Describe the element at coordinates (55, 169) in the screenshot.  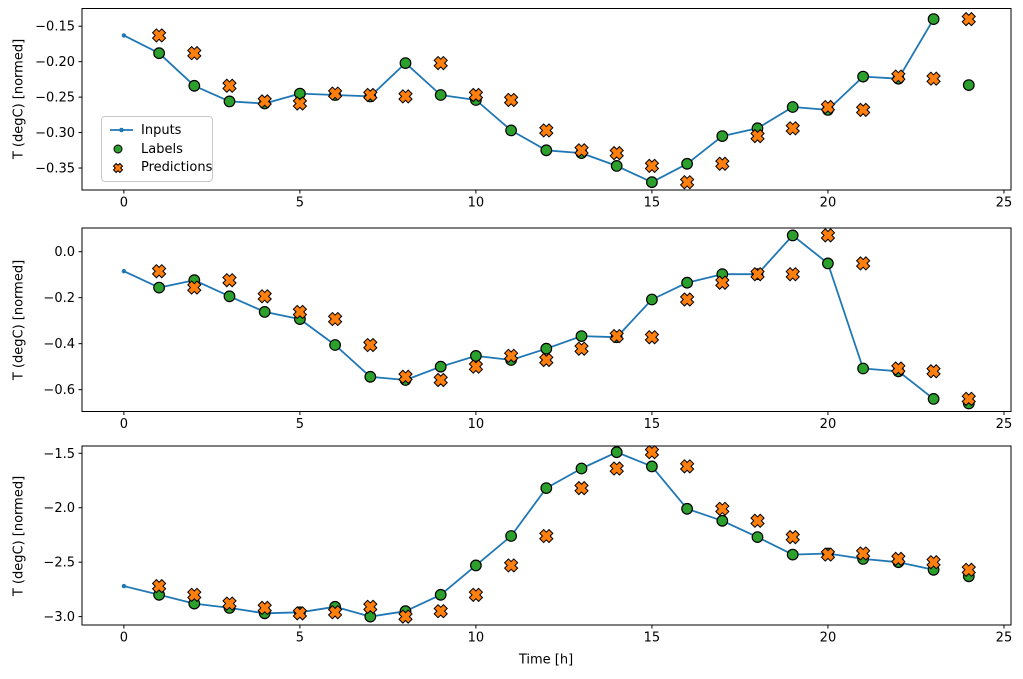
I see `y-tick-label: −0.35` at that location.